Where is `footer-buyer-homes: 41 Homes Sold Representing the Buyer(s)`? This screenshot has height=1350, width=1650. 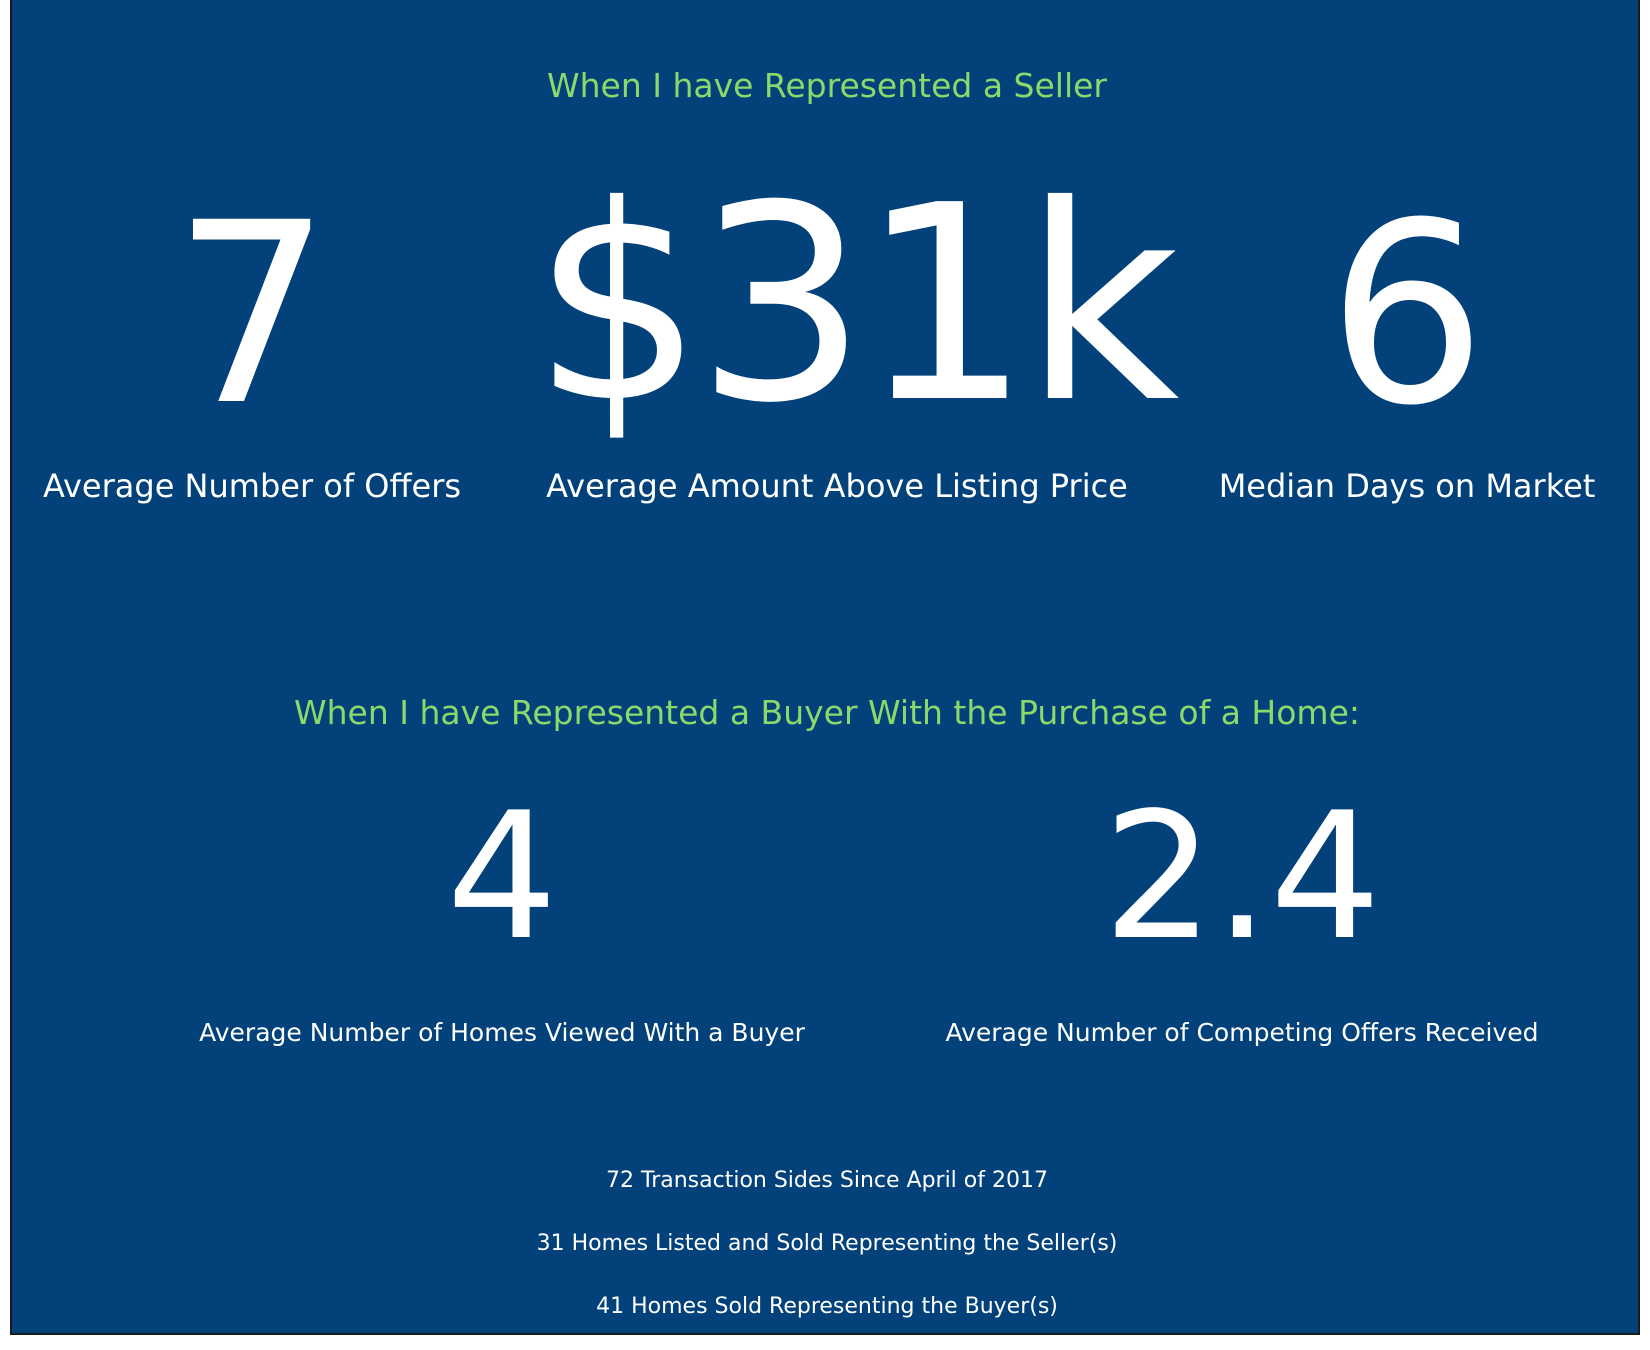 footer-buyer-homes: 41 Homes Sold Representing the Buyer(s) is located at coordinates (827, 1306).